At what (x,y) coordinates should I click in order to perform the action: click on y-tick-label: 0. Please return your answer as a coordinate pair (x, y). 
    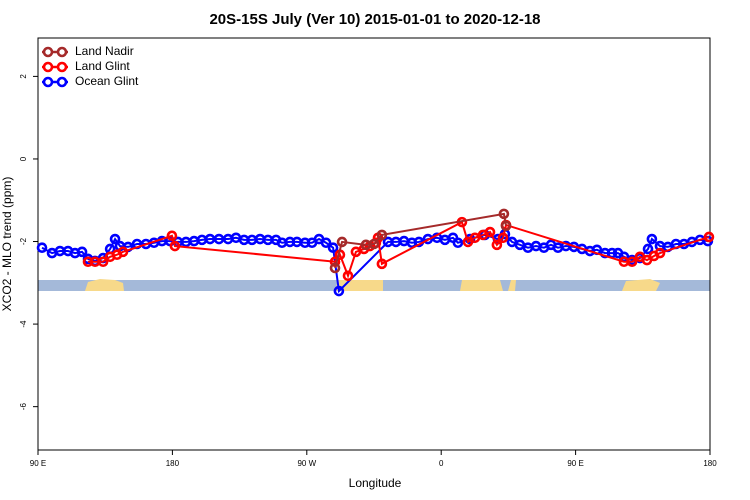
    Looking at the image, I should click on (23, 158).